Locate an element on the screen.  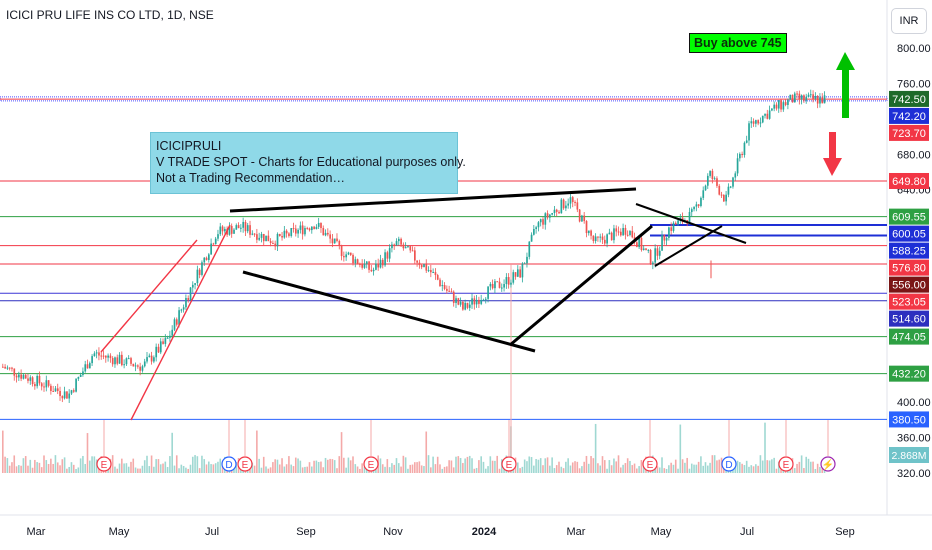
earnings-event-icon is located at coordinates (245, 464).